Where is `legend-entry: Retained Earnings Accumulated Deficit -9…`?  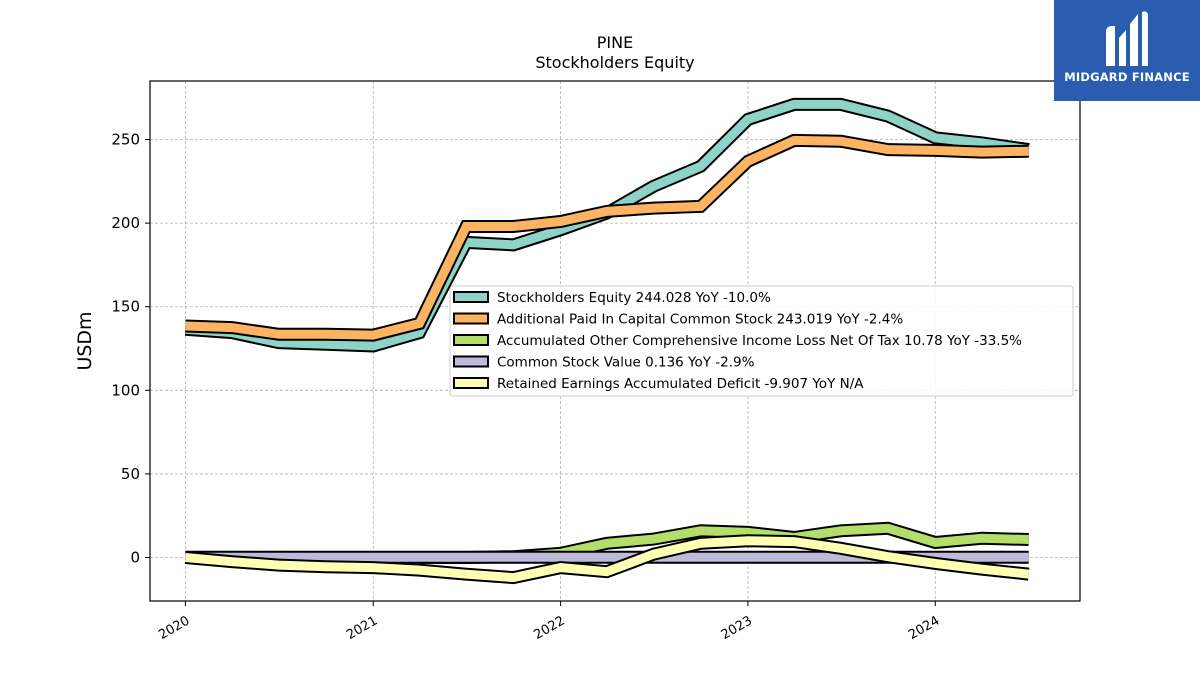 legend-entry: Retained Earnings Accumulated Deficit -9… is located at coordinates (680, 384).